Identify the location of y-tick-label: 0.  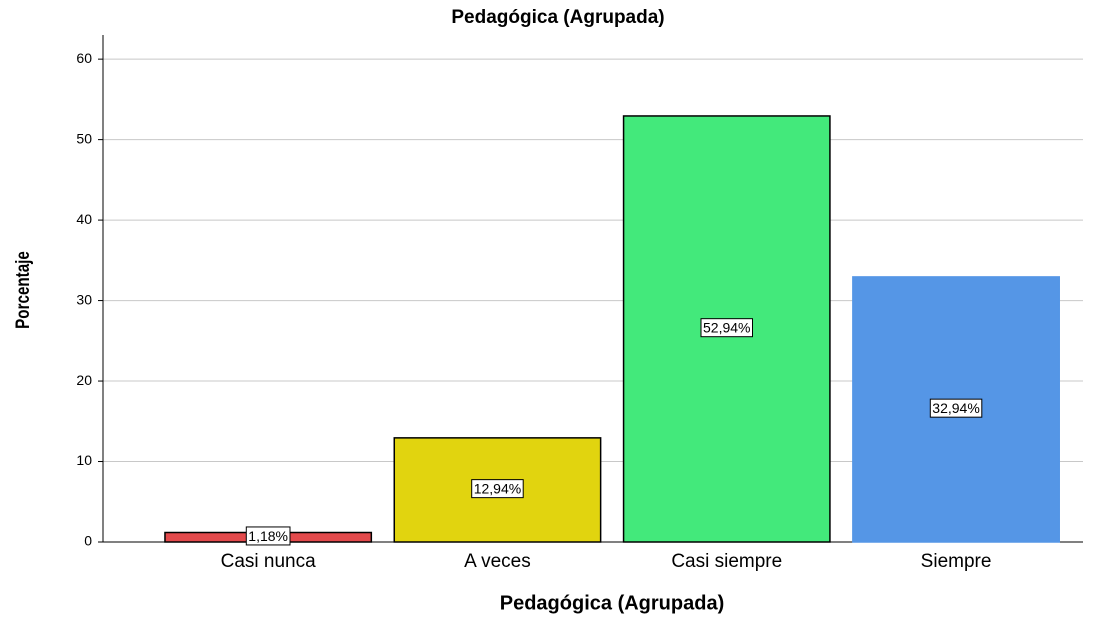
(88, 541).